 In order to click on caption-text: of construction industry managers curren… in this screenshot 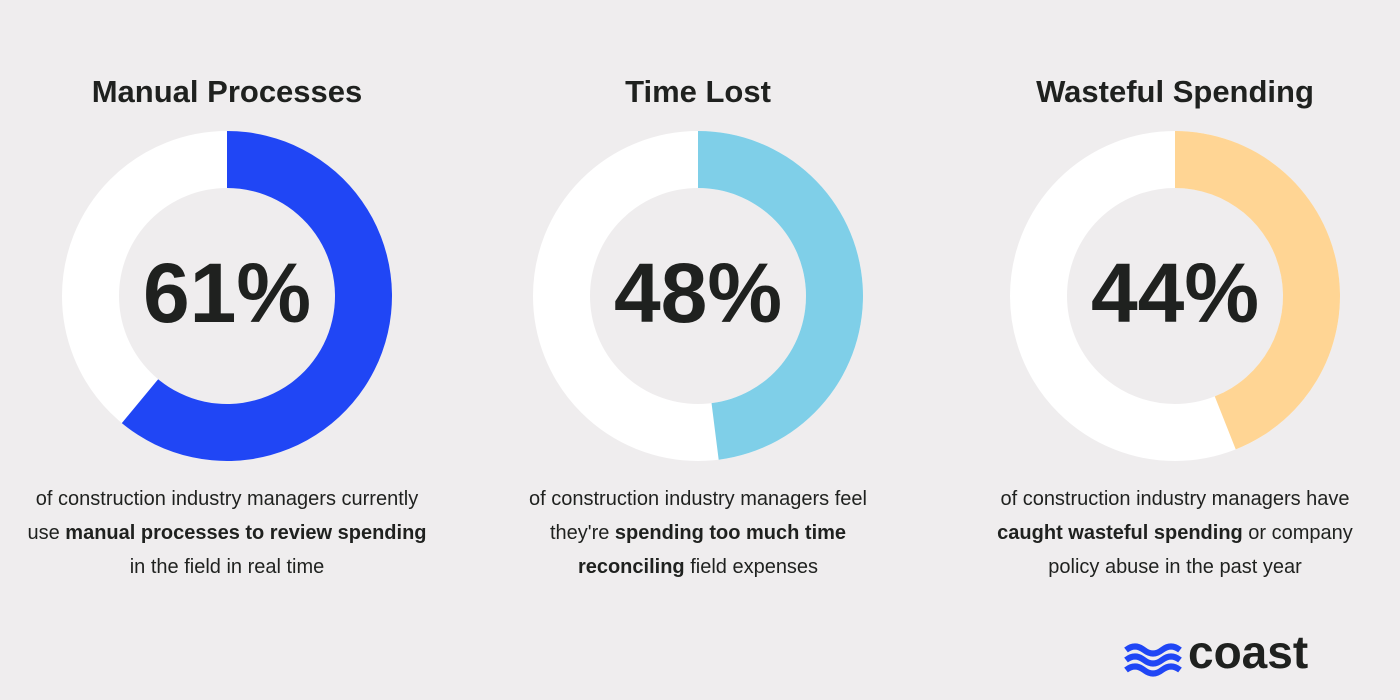, I will do `click(223, 516)`.